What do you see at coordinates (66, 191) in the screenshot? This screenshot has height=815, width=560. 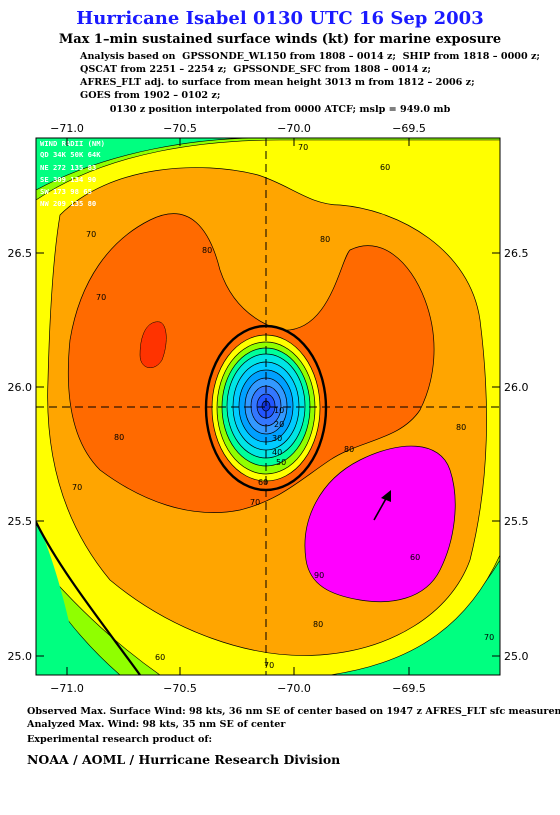 I see `wind-radii-row: SW 173 98 65` at bounding box center [66, 191].